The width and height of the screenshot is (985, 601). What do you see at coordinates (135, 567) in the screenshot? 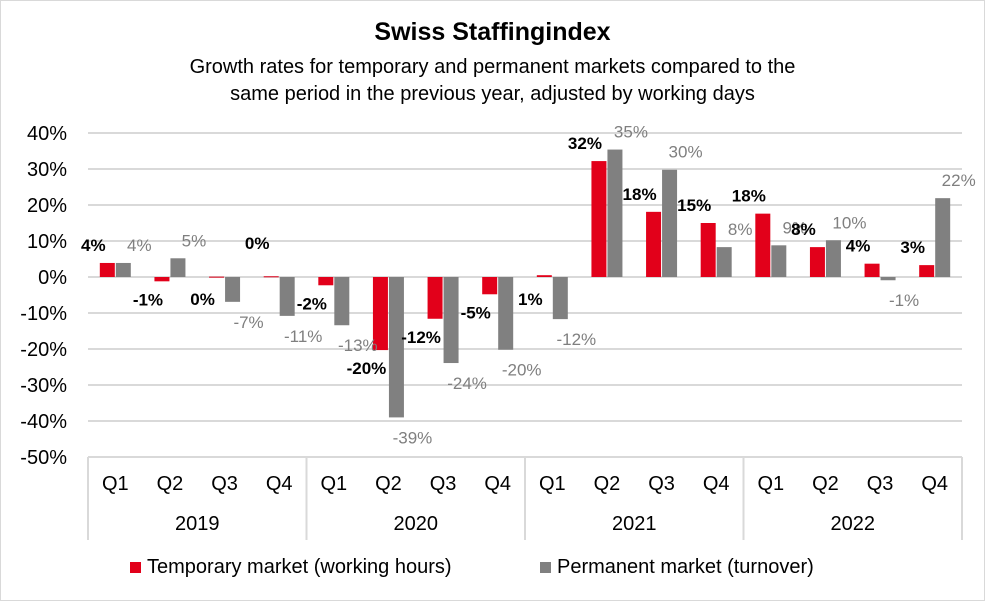
I see `legend-swatch-temporary` at bounding box center [135, 567].